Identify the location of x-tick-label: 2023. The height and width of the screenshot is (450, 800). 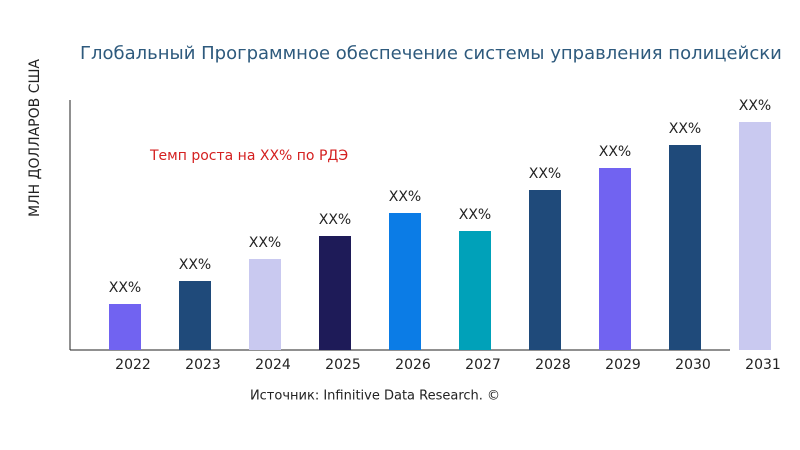
(203, 365).